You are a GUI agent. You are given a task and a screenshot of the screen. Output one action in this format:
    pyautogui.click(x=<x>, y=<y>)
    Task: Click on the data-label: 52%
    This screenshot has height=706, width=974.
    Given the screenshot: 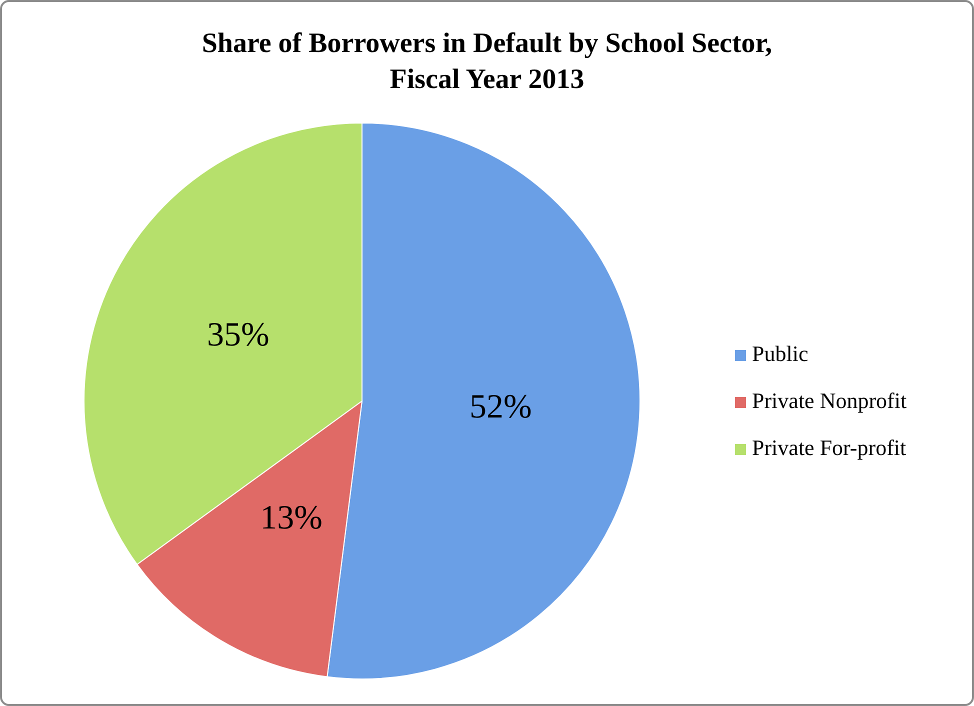 What is the action you would take?
    pyautogui.click(x=501, y=407)
    